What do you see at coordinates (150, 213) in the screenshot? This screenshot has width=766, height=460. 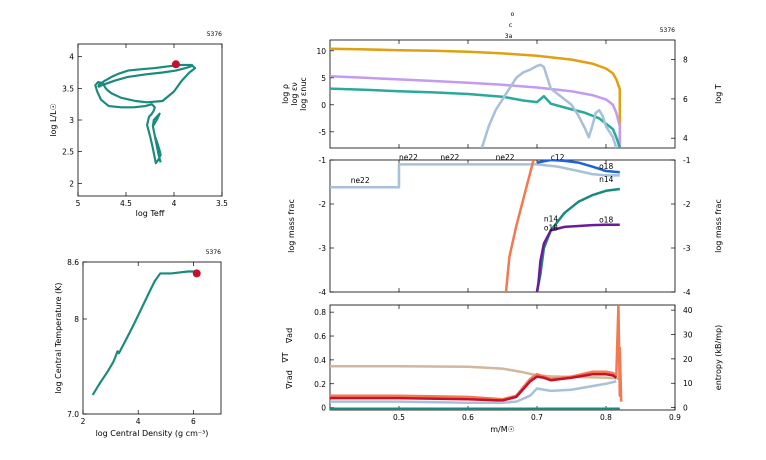 I see `x-axis-label: log Teff` at bounding box center [150, 213].